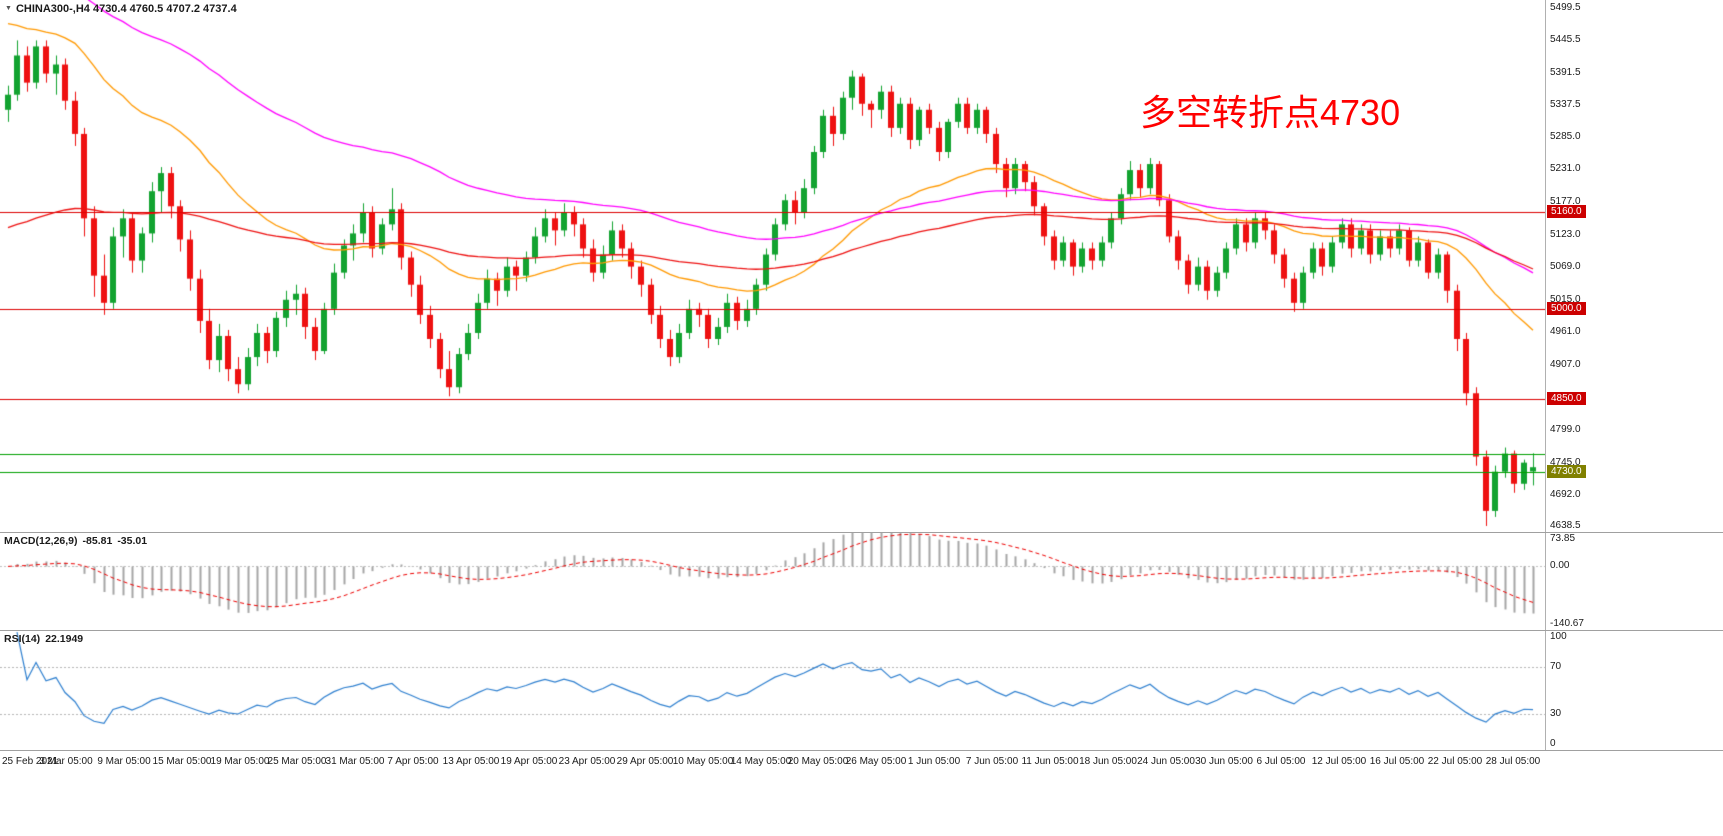 The image size is (1723, 836). I want to click on time-axis-label: 19 Mar 05:00, so click(240, 761).